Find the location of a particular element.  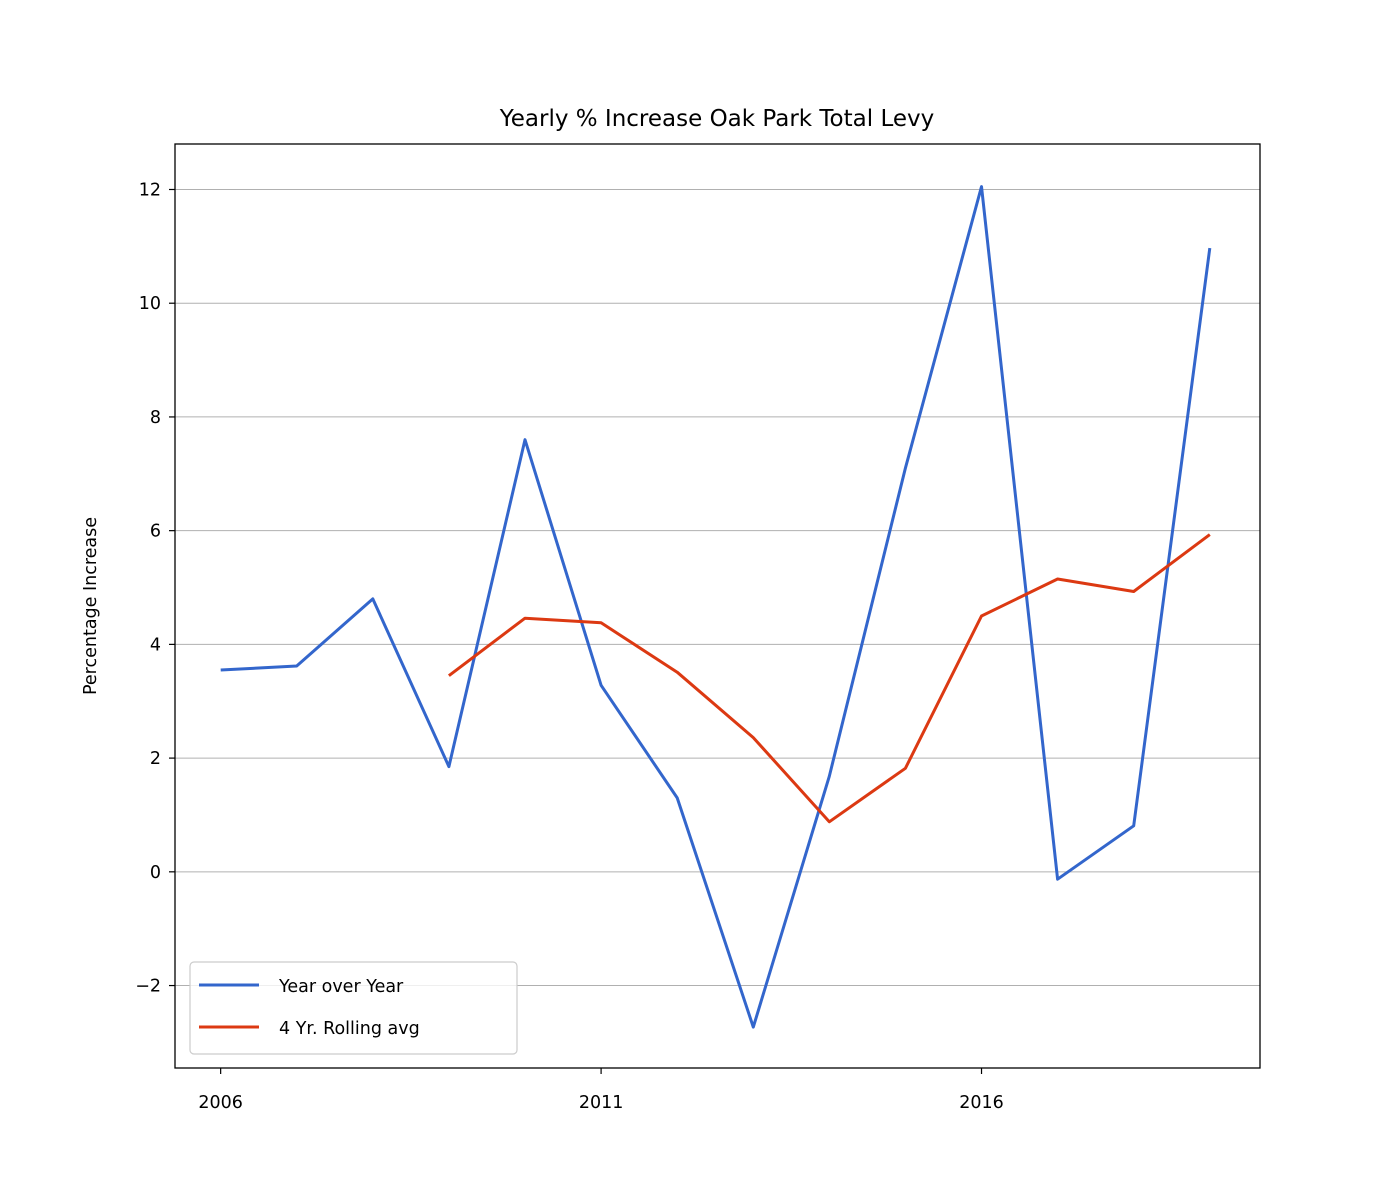

legend-label-year-over-year: Year over Year is located at coordinates (341, 987).